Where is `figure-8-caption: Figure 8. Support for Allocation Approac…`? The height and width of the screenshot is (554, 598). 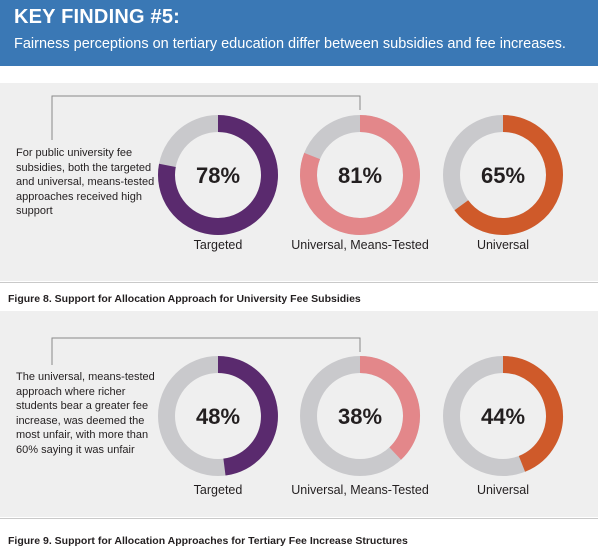
figure-8-caption: Figure 8. Support for Allocation Approac… is located at coordinates (184, 299).